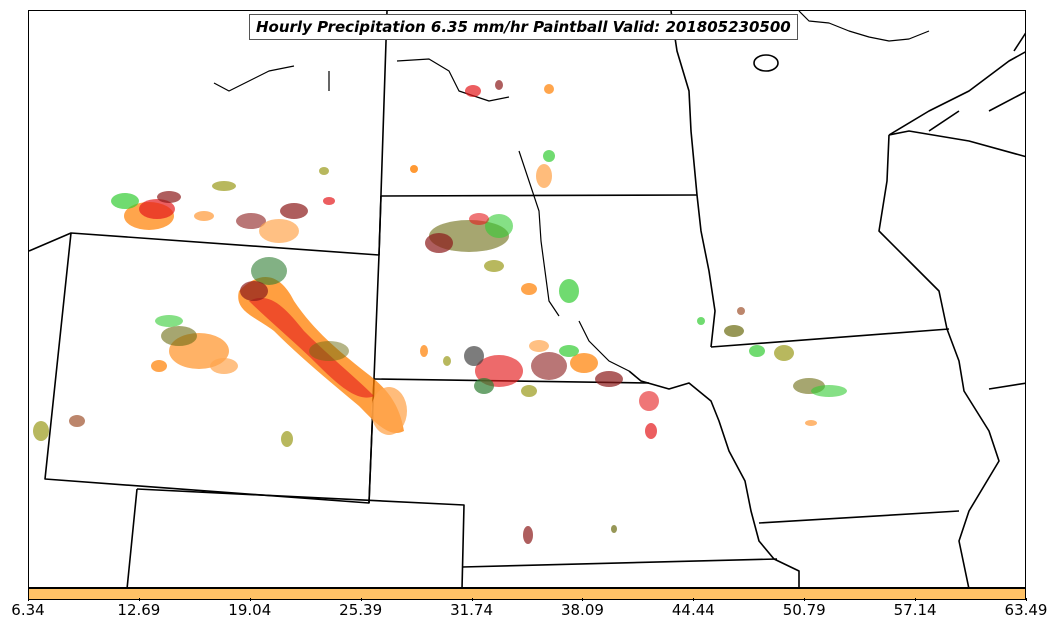 The height and width of the screenshot is (633, 1060). Describe the element at coordinates (472, 610) in the screenshot. I see `colorbar-tick-label: 31.74` at that location.